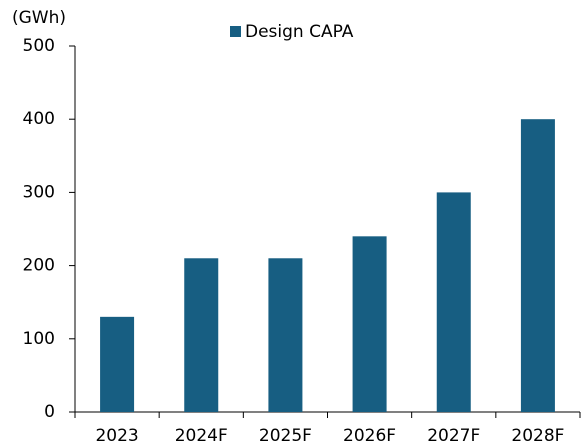 This screenshot has height=446, width=582. Describe the element at coordinates (201, 436) in the screenshot. I see `x-tick-label: 2024F` at that location.